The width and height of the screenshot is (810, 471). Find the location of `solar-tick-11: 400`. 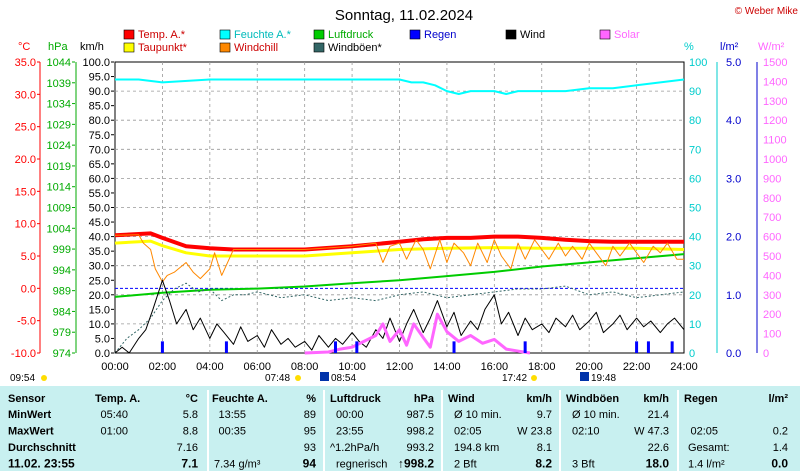

solar-tick-11: 400 is located at coordinates (772, 276).